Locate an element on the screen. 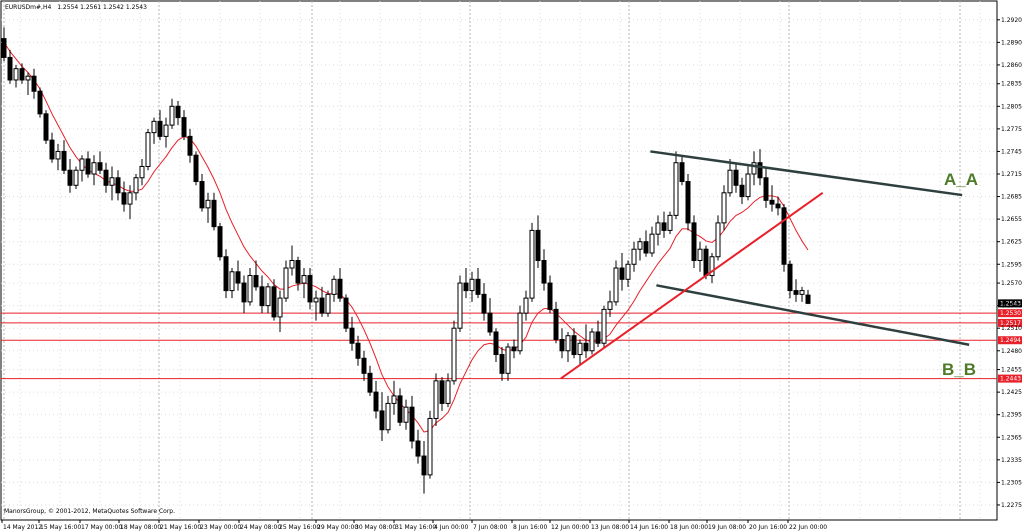 This screenshot has height=532, width=1024. y-tick-label: 1.2305 is located at coordinates (1011, 482).